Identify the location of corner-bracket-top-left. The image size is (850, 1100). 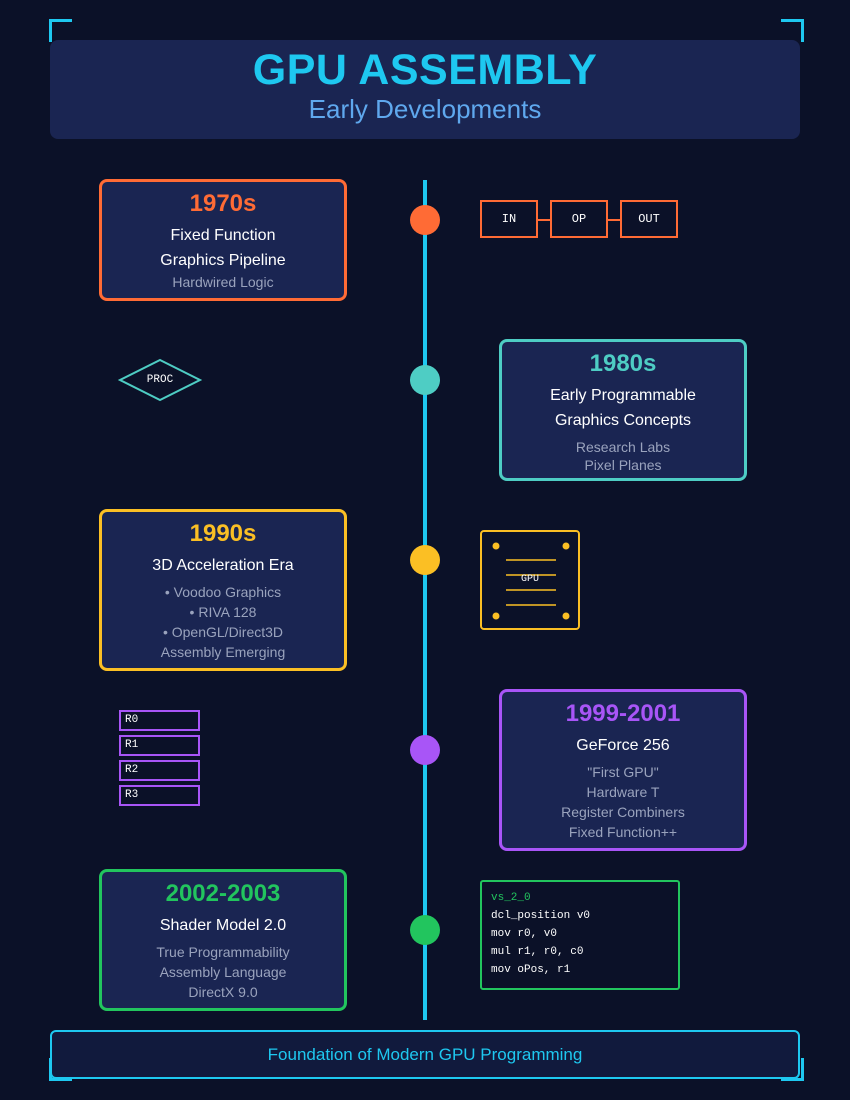
(60, 30).